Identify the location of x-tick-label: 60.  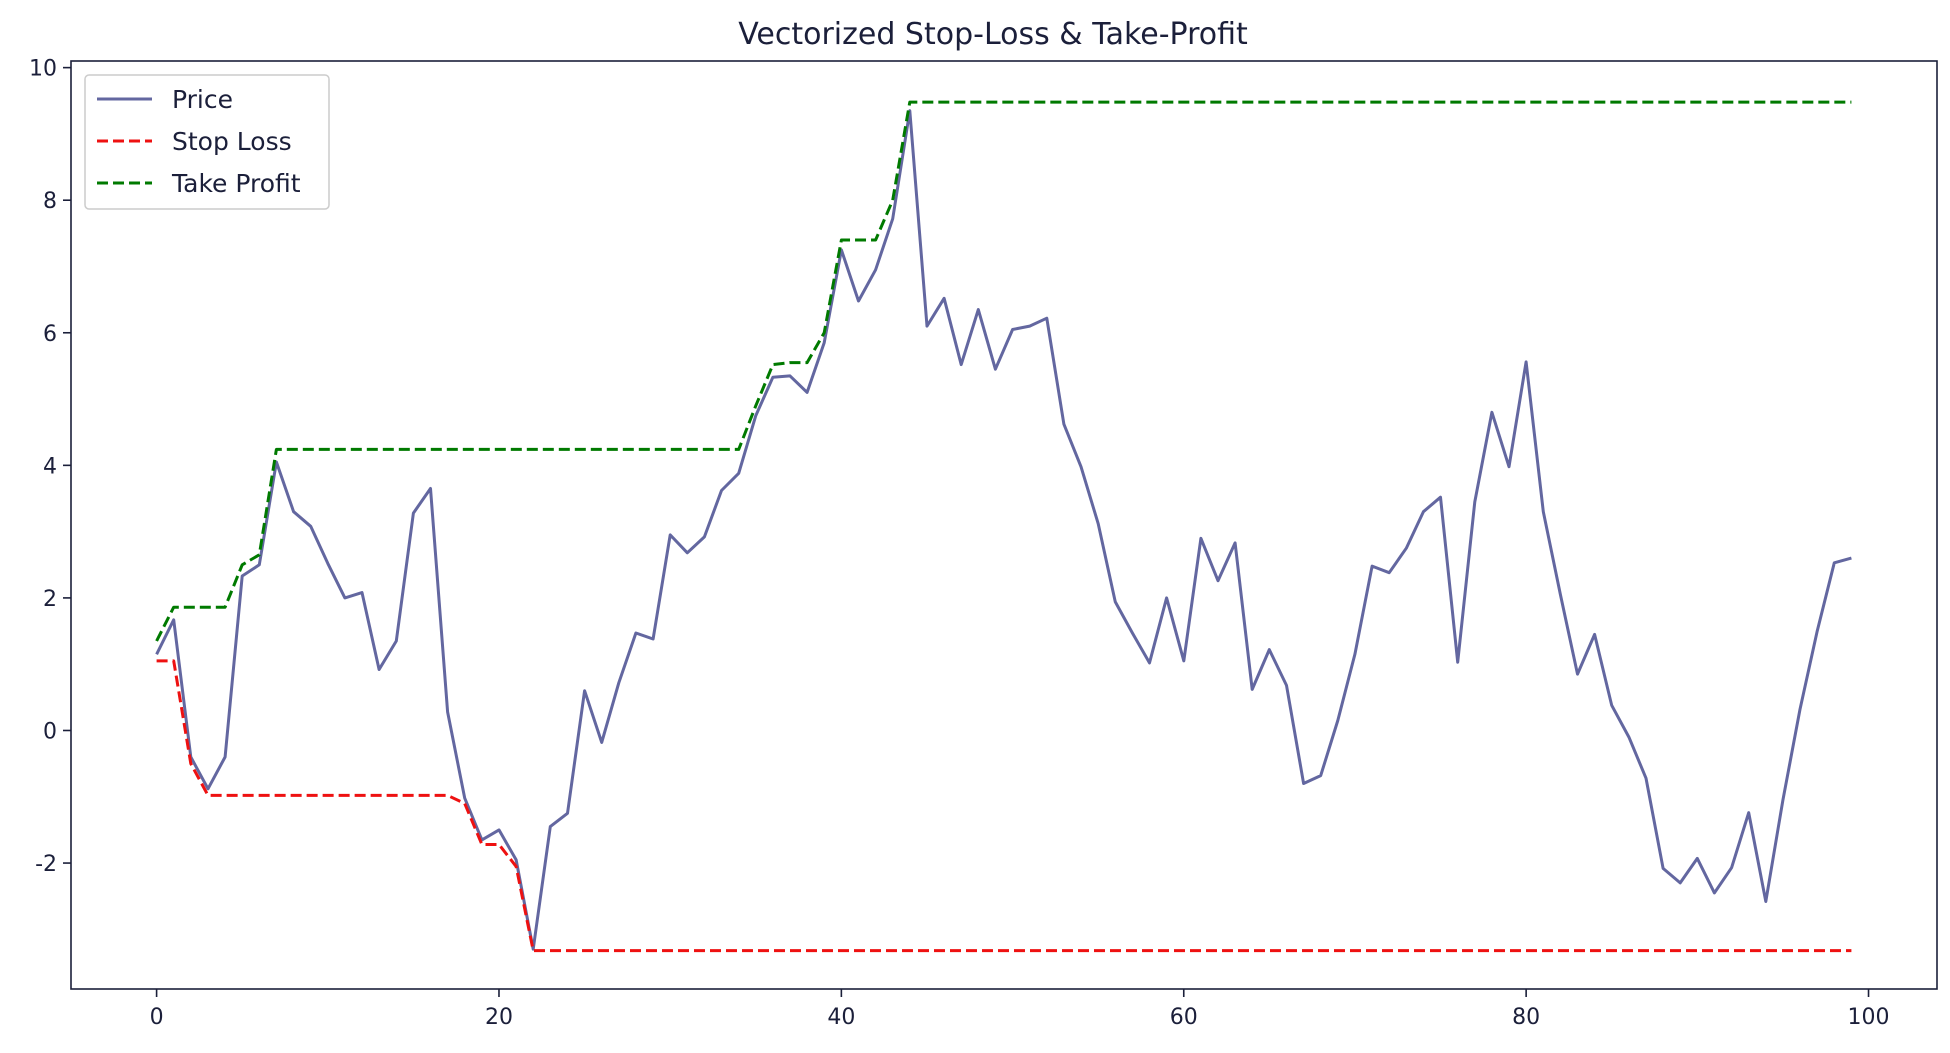
(1184, 1017).